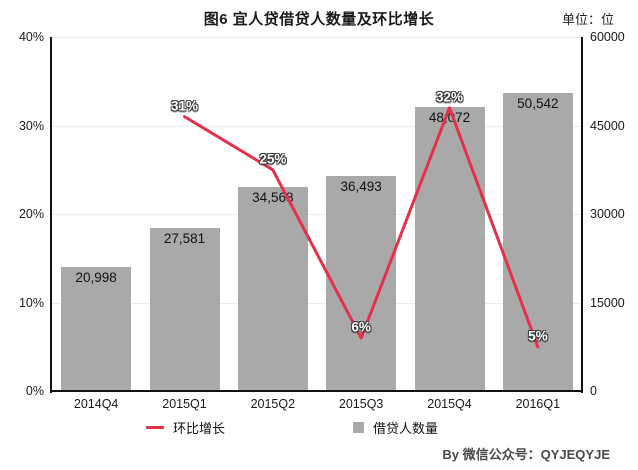 The width and height of the screenshot is (638, 470). Describe the element at coordinates (538, 404) in the screenshot. I see `x-axis-tick-label: 2016Q1` at that location.